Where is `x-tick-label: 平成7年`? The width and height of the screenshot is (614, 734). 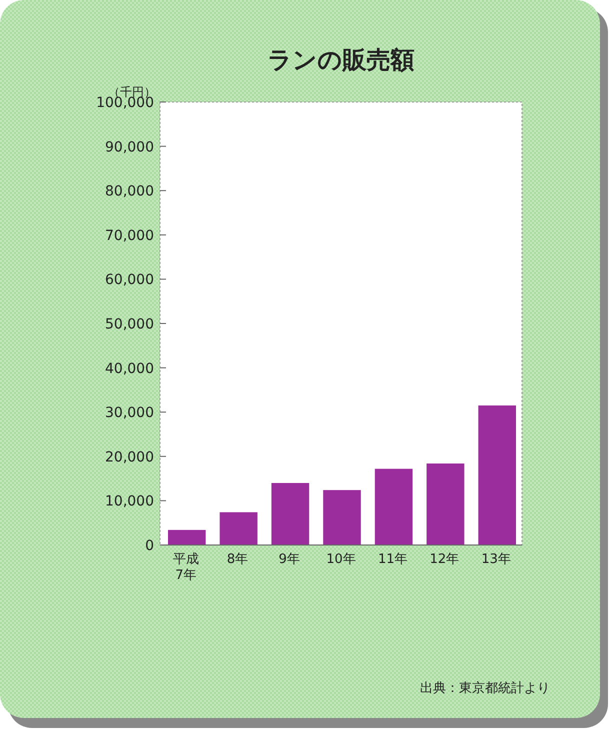 x-tick-label: 平成7年 is located at coordinates (185, 567).